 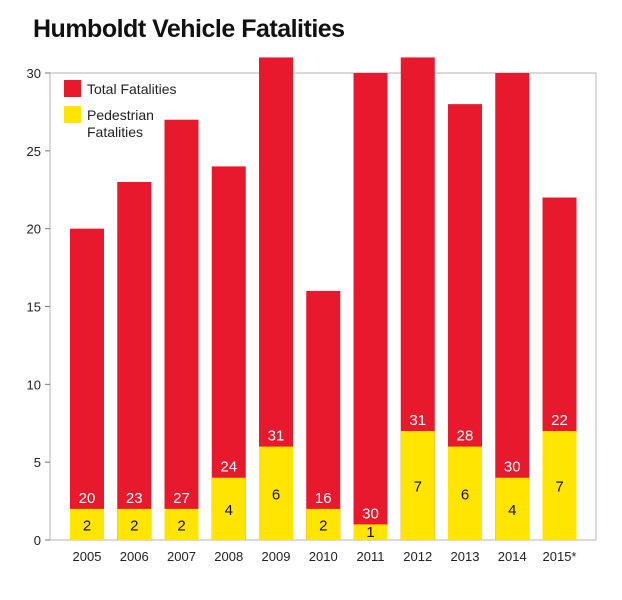 What do you see at coordinates (34, 229) in the screenshot?
I see `y-tick-label: 20` at bounding box center [34, 229].